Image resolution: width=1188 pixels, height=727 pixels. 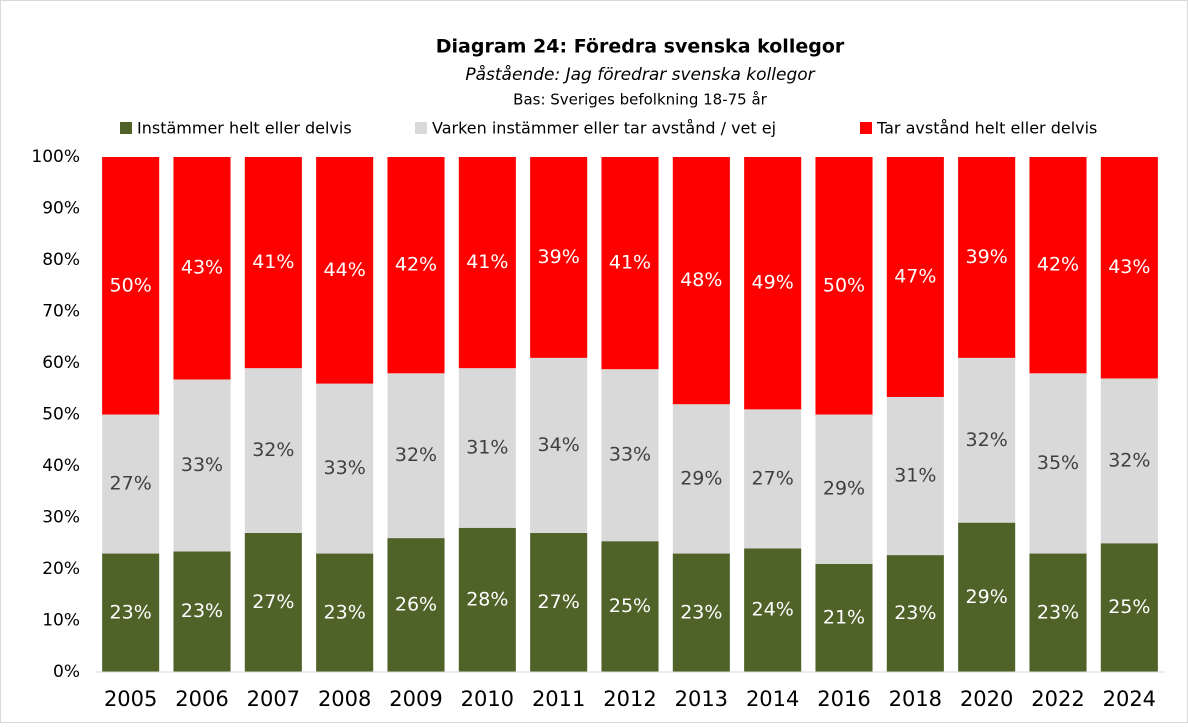 I want to click on x-tick-label: 2005, so click(x=130, y=699).